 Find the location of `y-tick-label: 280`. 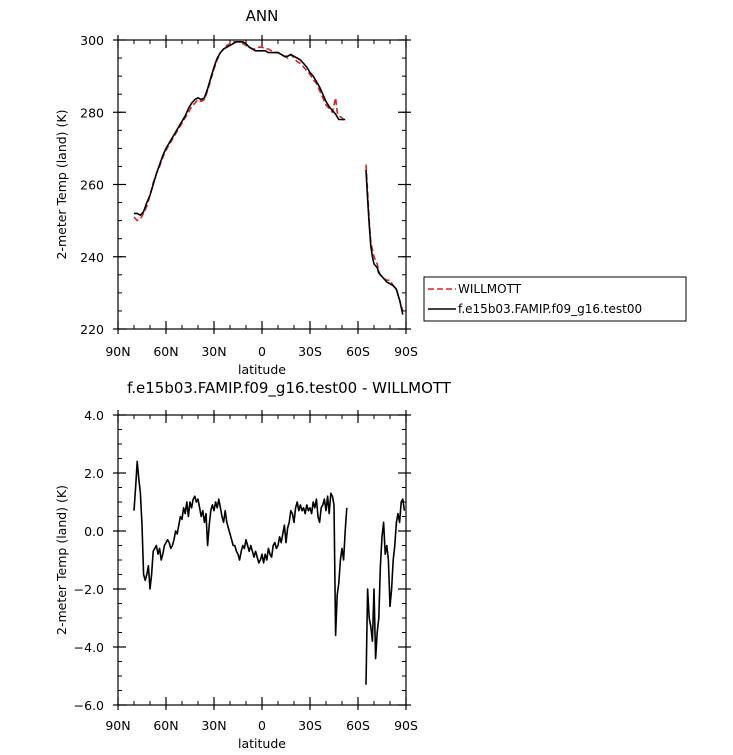

y-tick-label: 280 is located at coordinates (92, 112).